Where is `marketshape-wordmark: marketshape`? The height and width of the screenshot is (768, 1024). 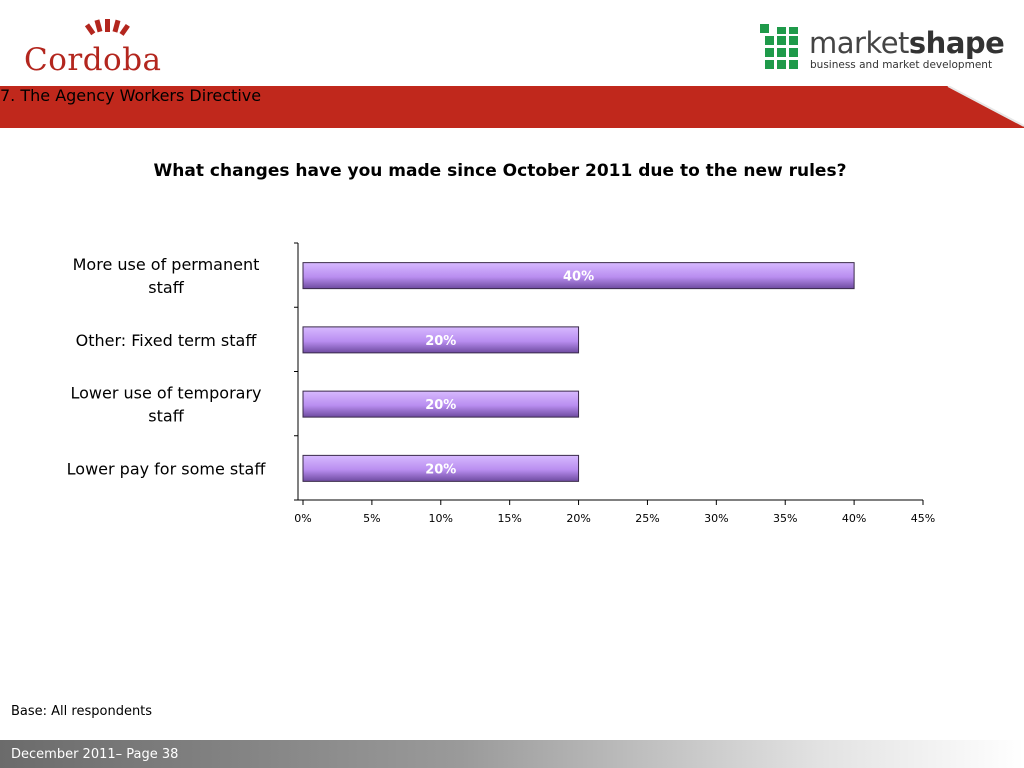 marketshape-wordmark: marketshape is located at coordinates (907, 43).